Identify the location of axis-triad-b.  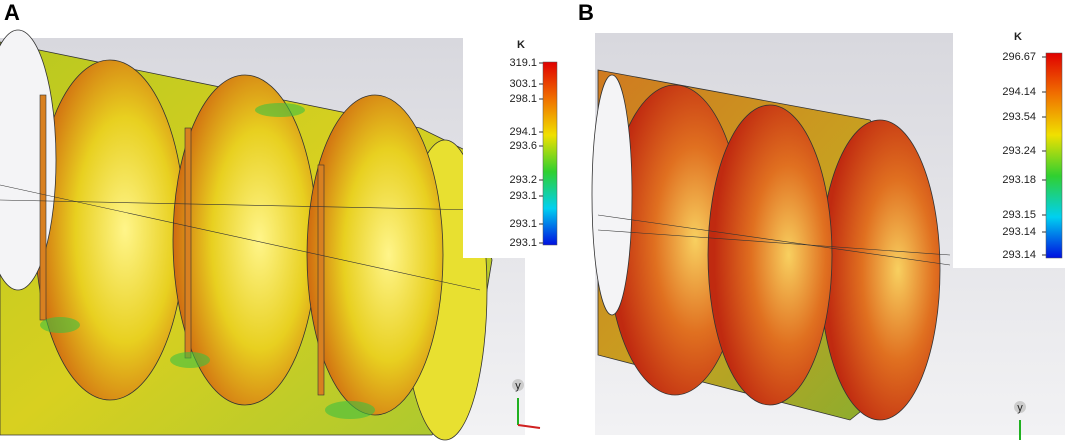
(1020, 420).